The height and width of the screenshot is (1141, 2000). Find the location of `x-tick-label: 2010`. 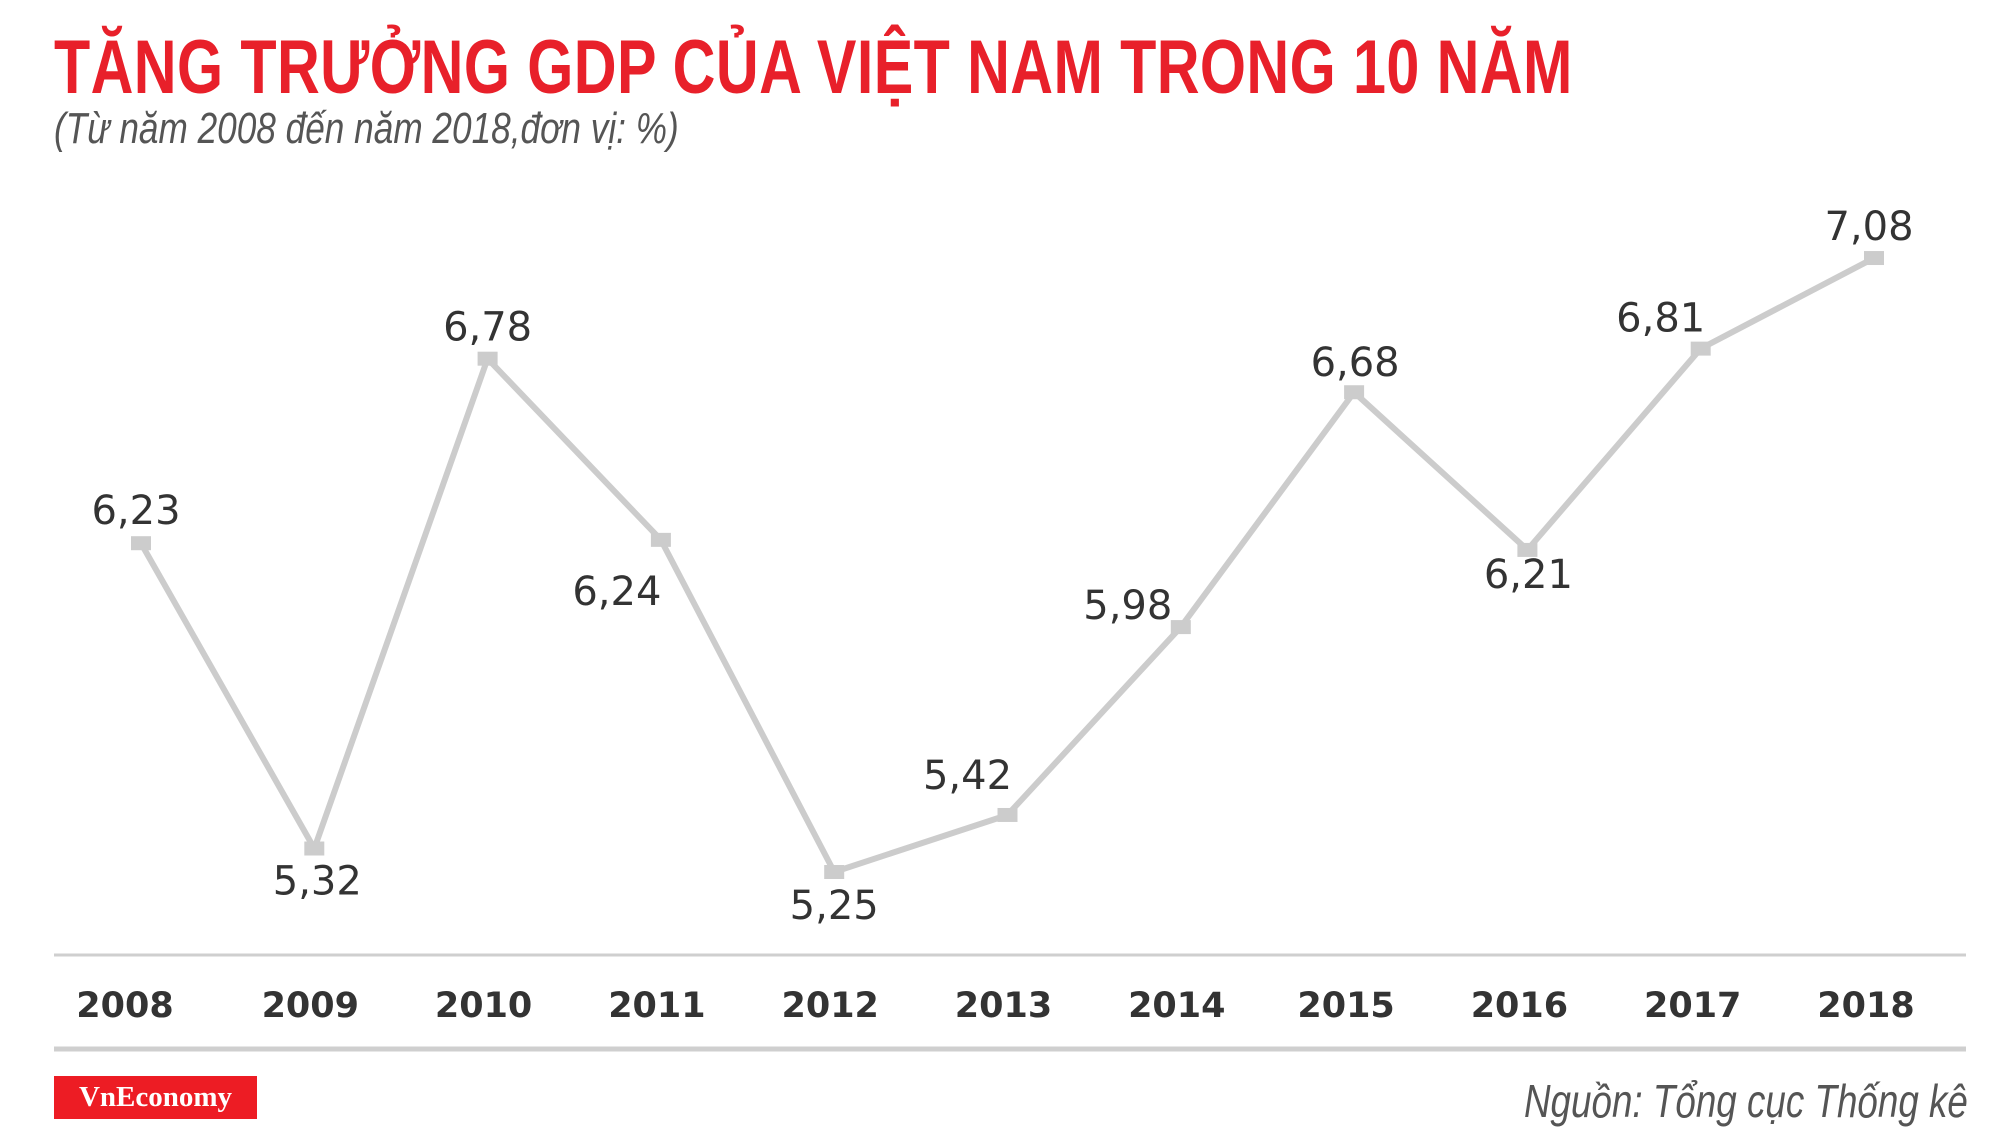

x-tick-label: 2010 is located at coordinates (483, 1006).